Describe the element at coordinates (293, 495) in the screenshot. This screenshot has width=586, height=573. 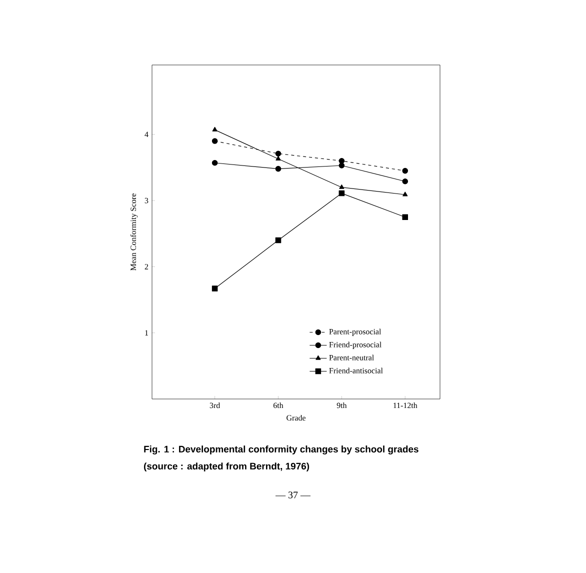
I see `text: — 37 —` at that location.